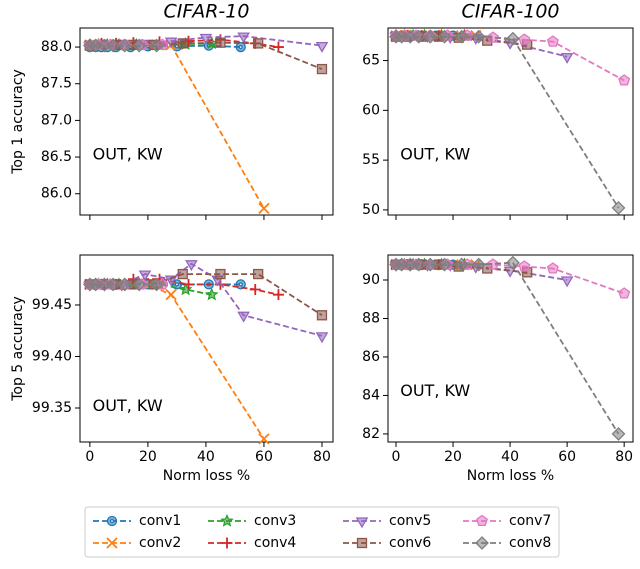 This screenshot has height=569, width=640. I want to click on y-tick-label: 90, so click(371, 280).